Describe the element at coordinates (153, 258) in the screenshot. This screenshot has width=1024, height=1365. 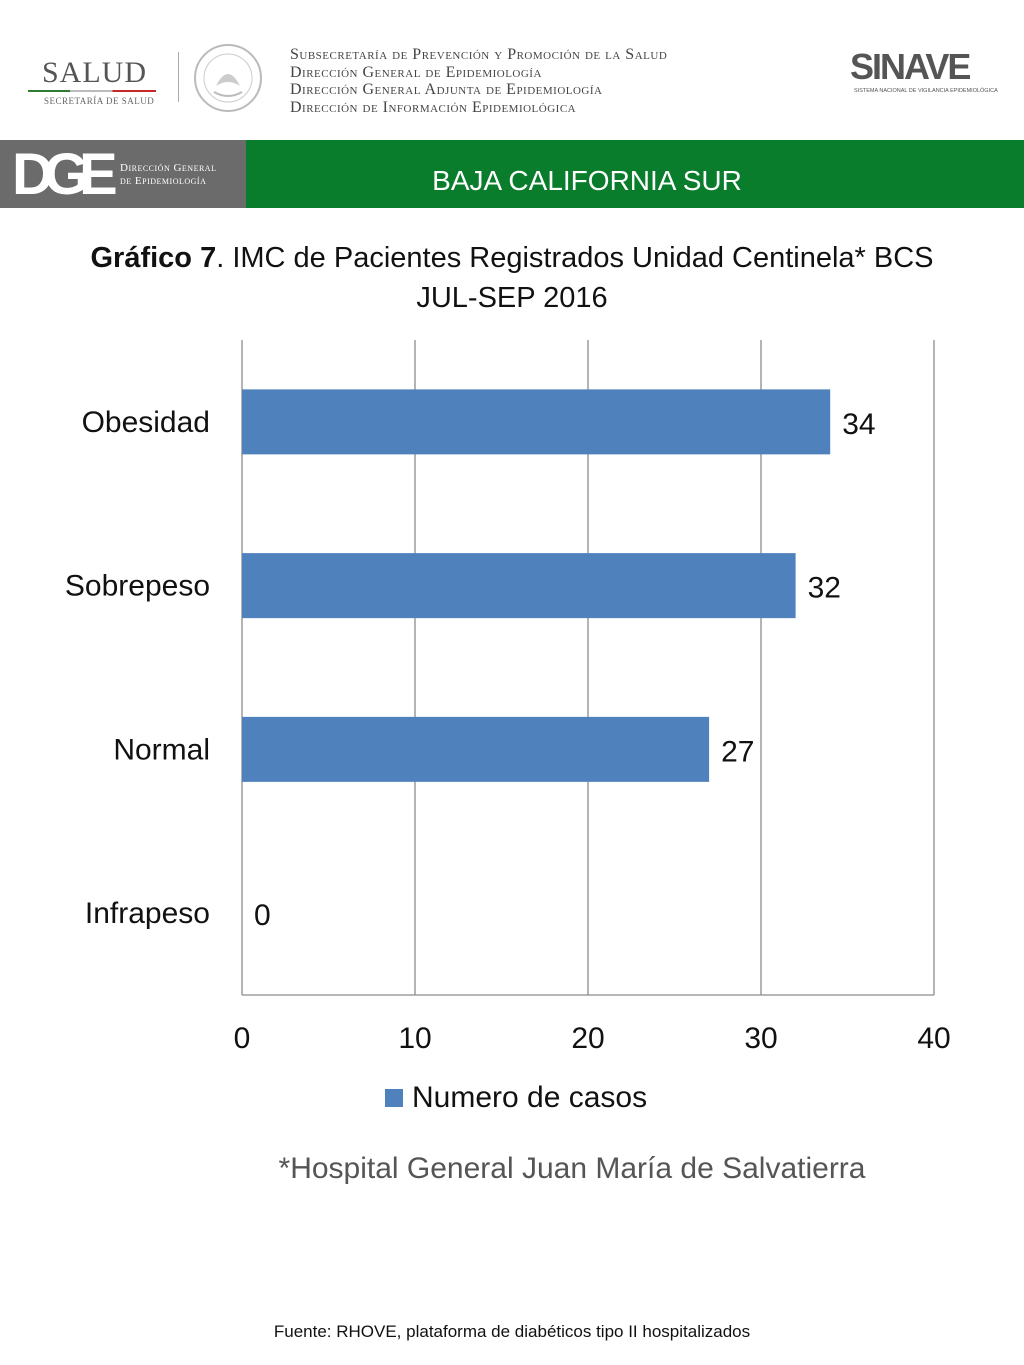
I see `chart-title-bold: Gráfico 7` at that location.